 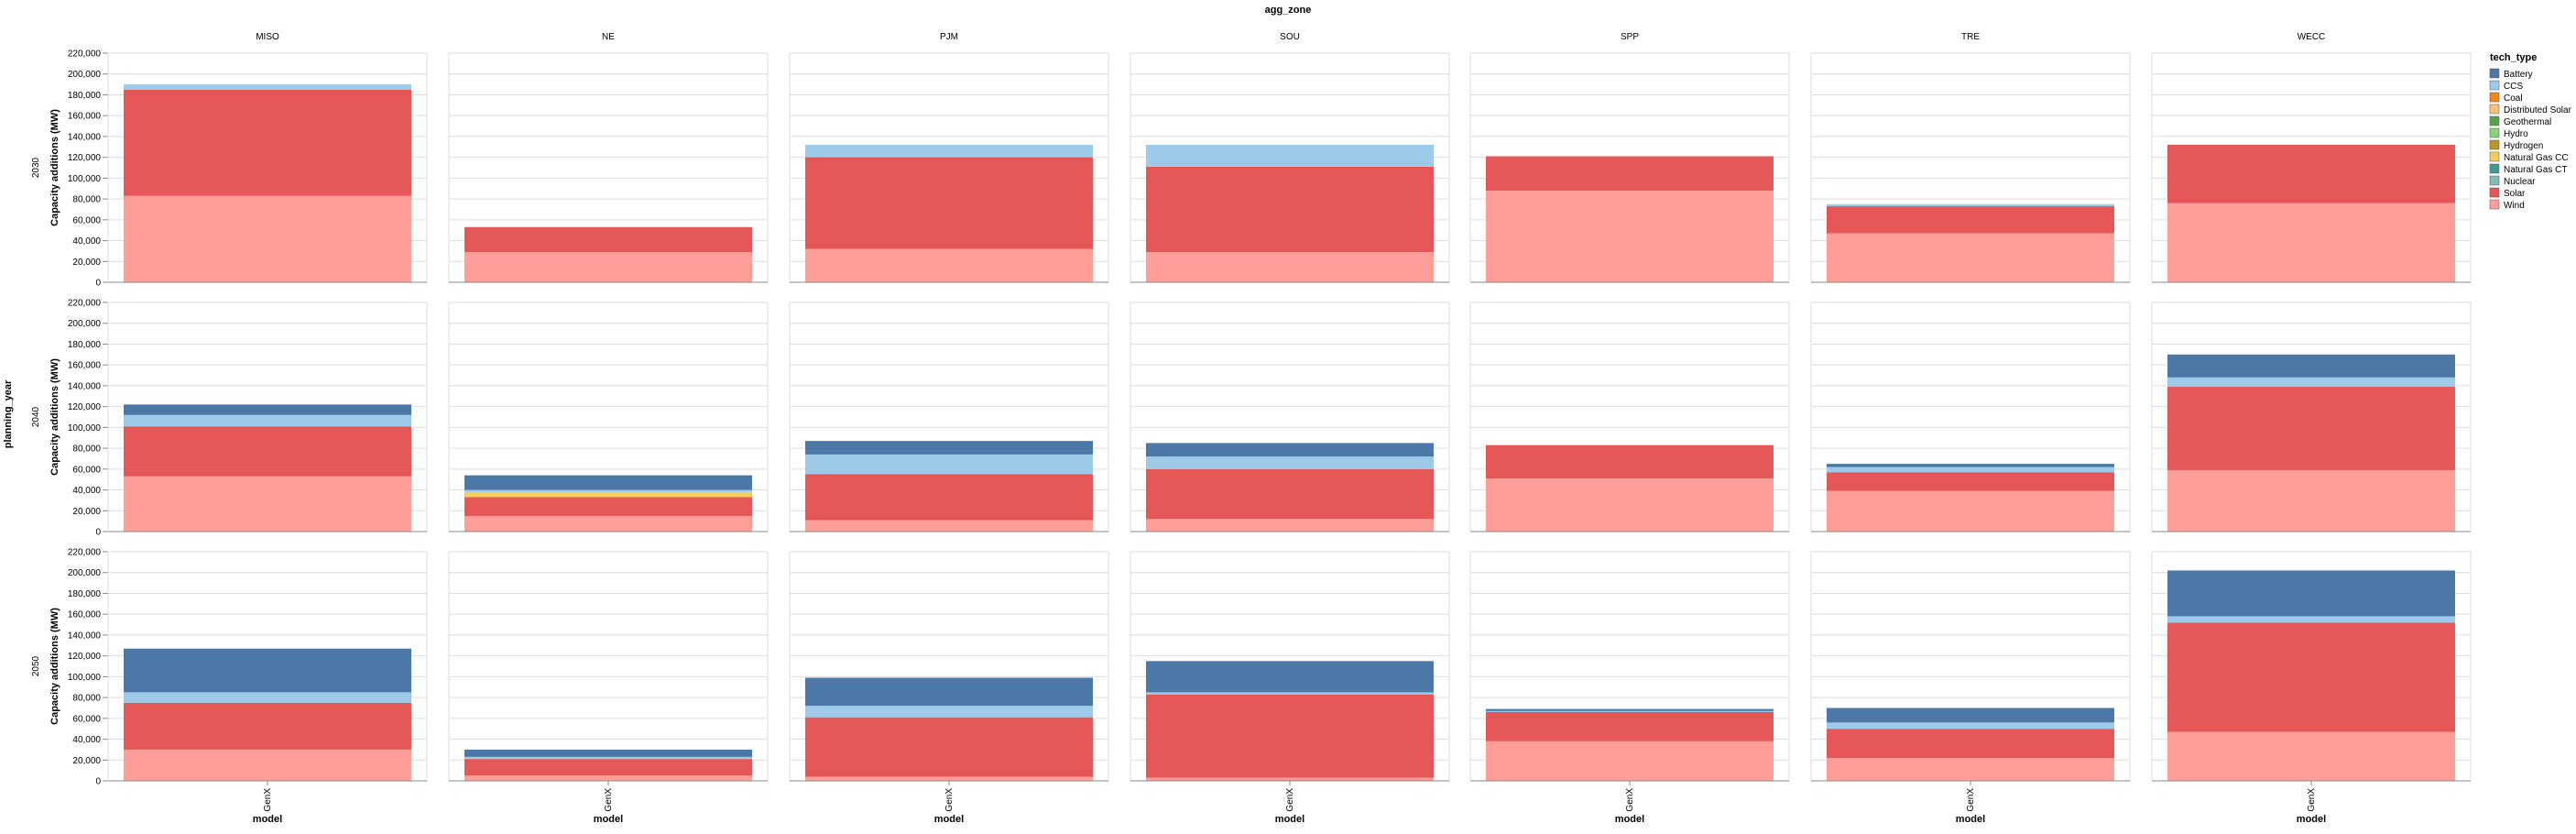 What do you see at coordinates (36, 666) in the screenshot?
I see `row-label: 2050` at bounding box center [36, 666].